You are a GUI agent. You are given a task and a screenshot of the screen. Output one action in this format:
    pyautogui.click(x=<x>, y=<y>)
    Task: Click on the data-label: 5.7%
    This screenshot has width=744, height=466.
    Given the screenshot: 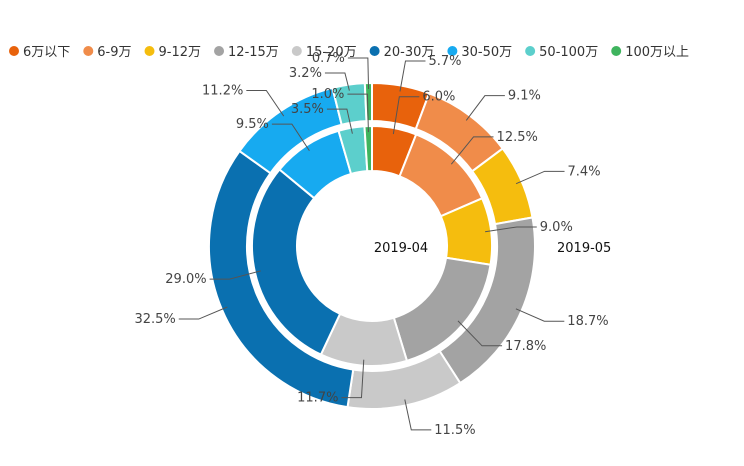 What is the action you would take?
    pyautogui.click(x=444, y=61)
    